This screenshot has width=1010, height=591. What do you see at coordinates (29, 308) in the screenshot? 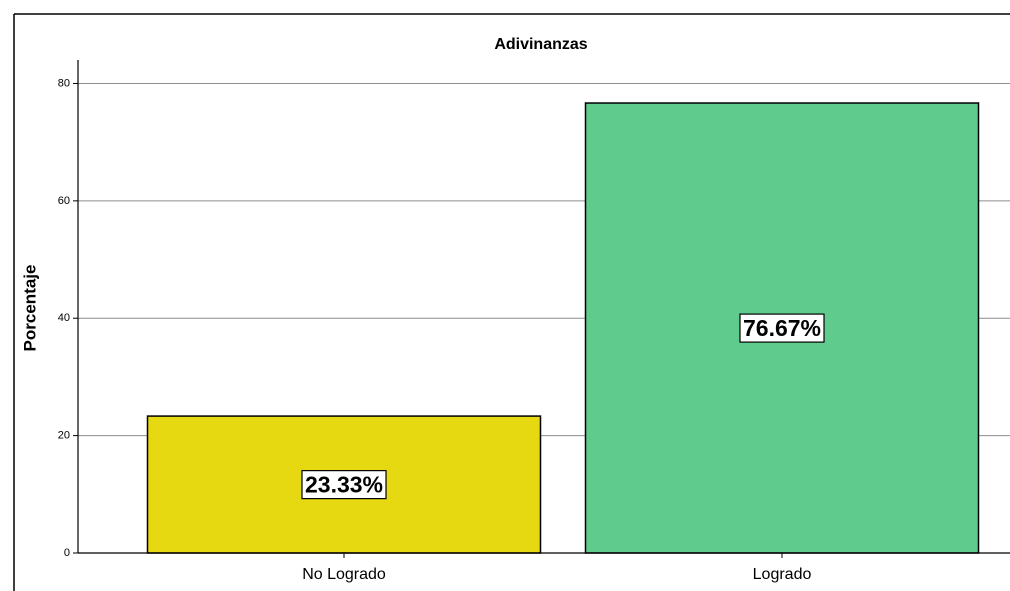
I see `y-axis-label: Porcentaje` at bounding box center [29, 308].